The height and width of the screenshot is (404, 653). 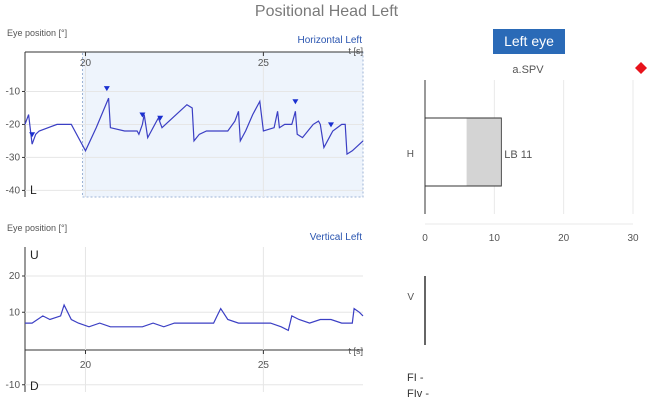 I want to click on h-x-tick-label: 25, so click(x=264, y=63).